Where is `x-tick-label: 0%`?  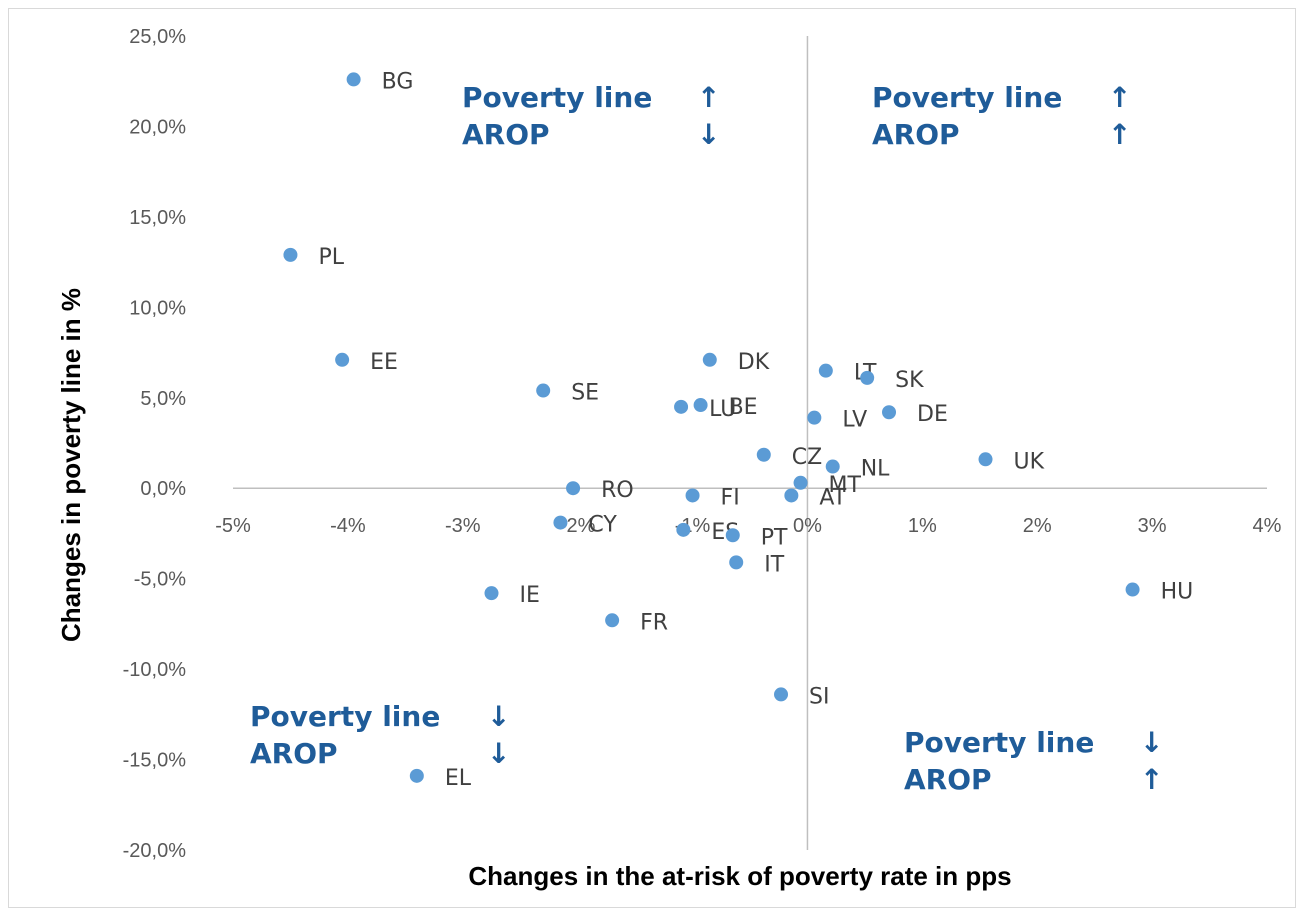
x-tick-label: 0% is located at coordinates (807, 526).